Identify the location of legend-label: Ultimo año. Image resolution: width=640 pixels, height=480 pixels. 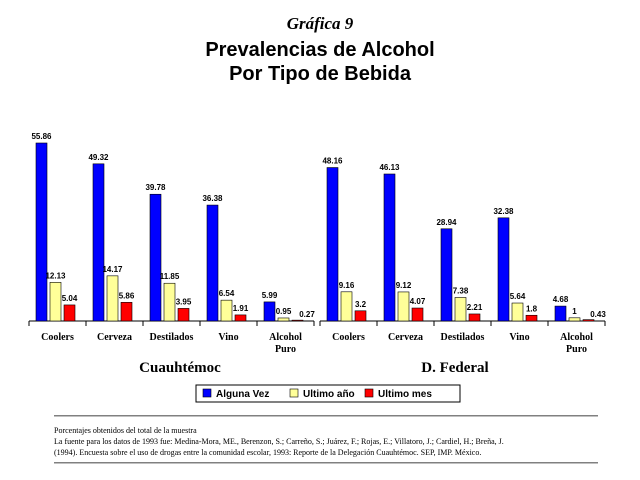
(329, 394).